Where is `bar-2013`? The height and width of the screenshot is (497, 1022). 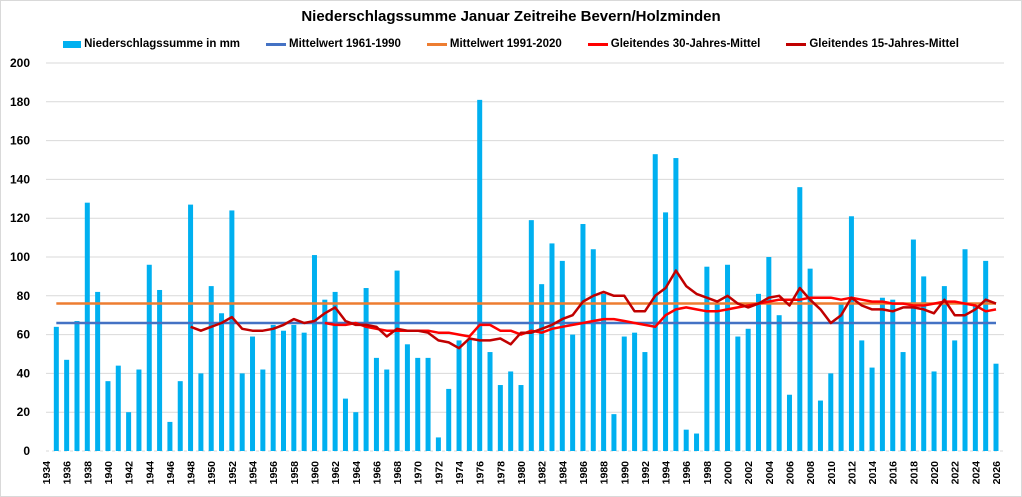
bar-2013 is located at coordinates (862, 395).